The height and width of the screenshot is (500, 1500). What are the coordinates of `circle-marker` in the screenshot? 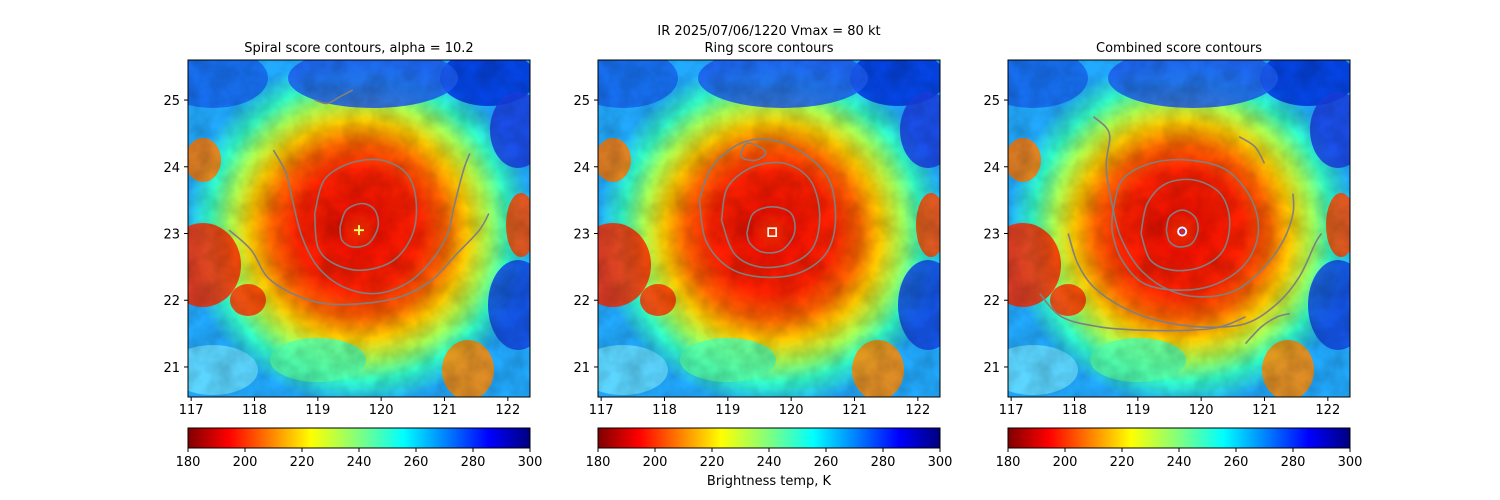 It's located at (1182, 231).